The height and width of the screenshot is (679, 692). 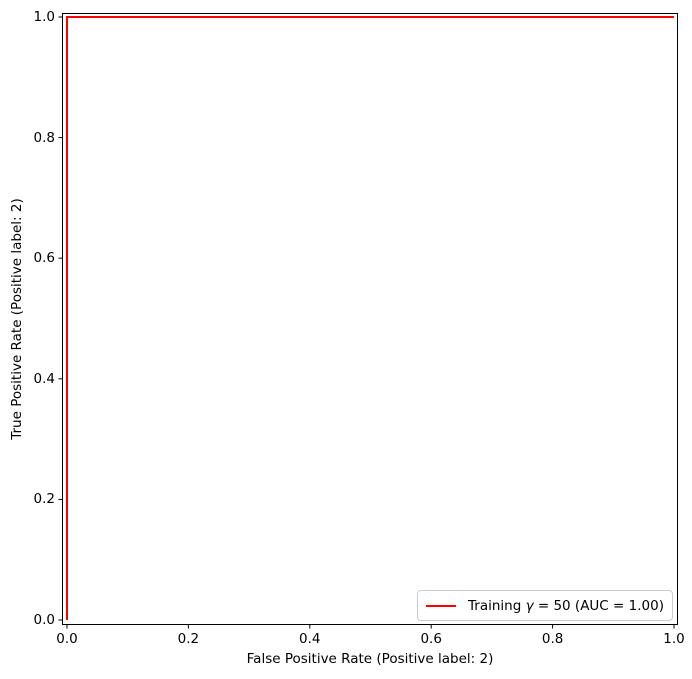 I want to click on legend: Training γ = 50 (AUC = 1.00), so click(x=545, y=605).